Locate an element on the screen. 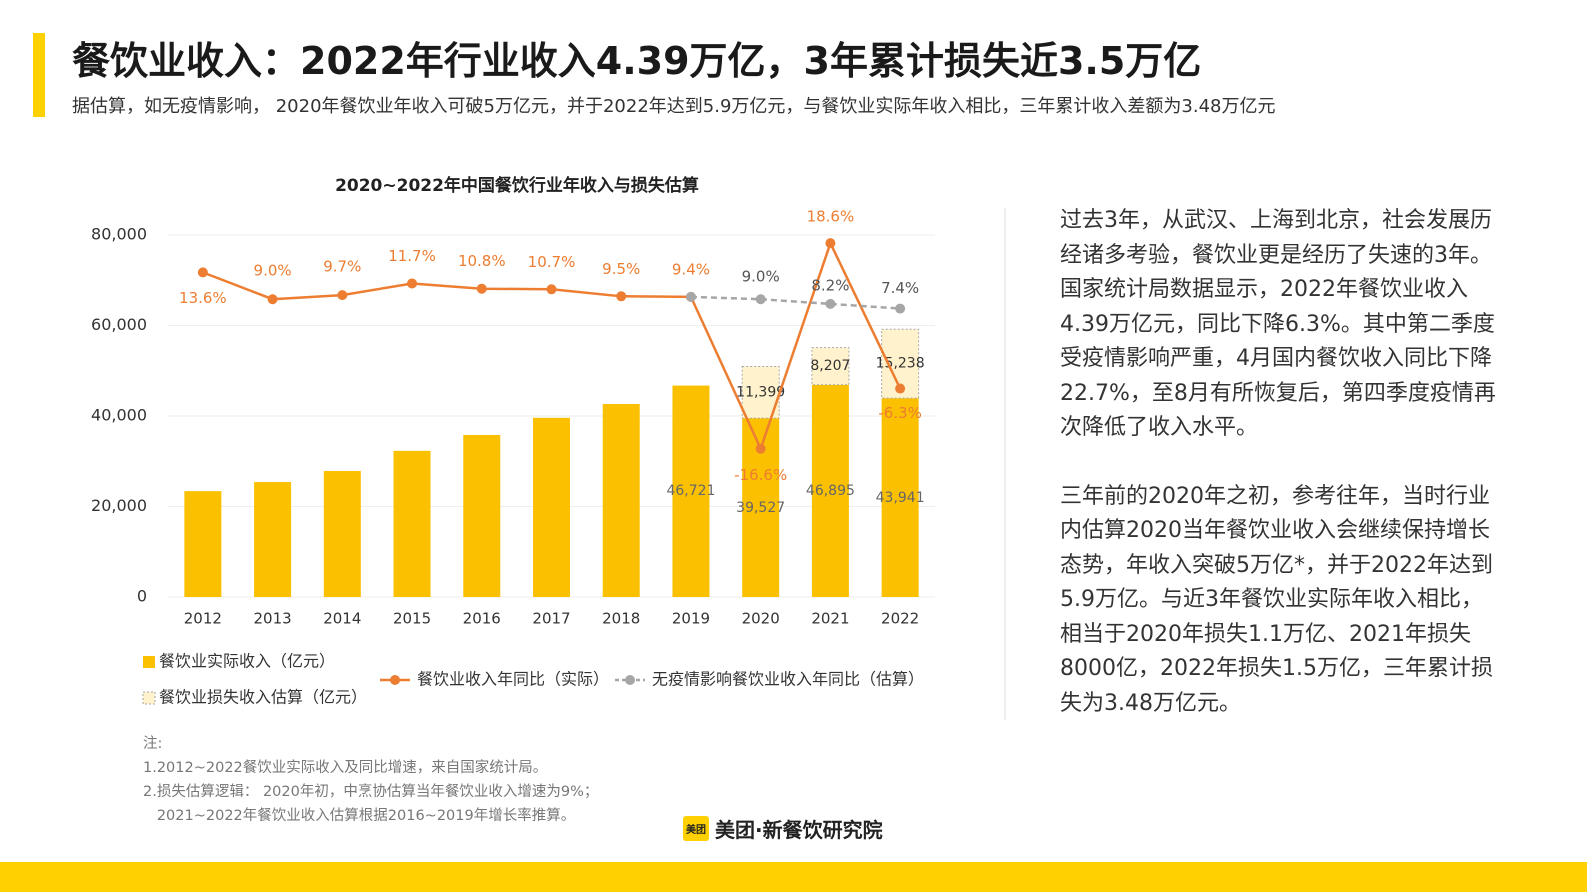 The width and height of the screenshot is (1587, 892). y-tick-label: 20,000 is located at coordinates (119, 505).